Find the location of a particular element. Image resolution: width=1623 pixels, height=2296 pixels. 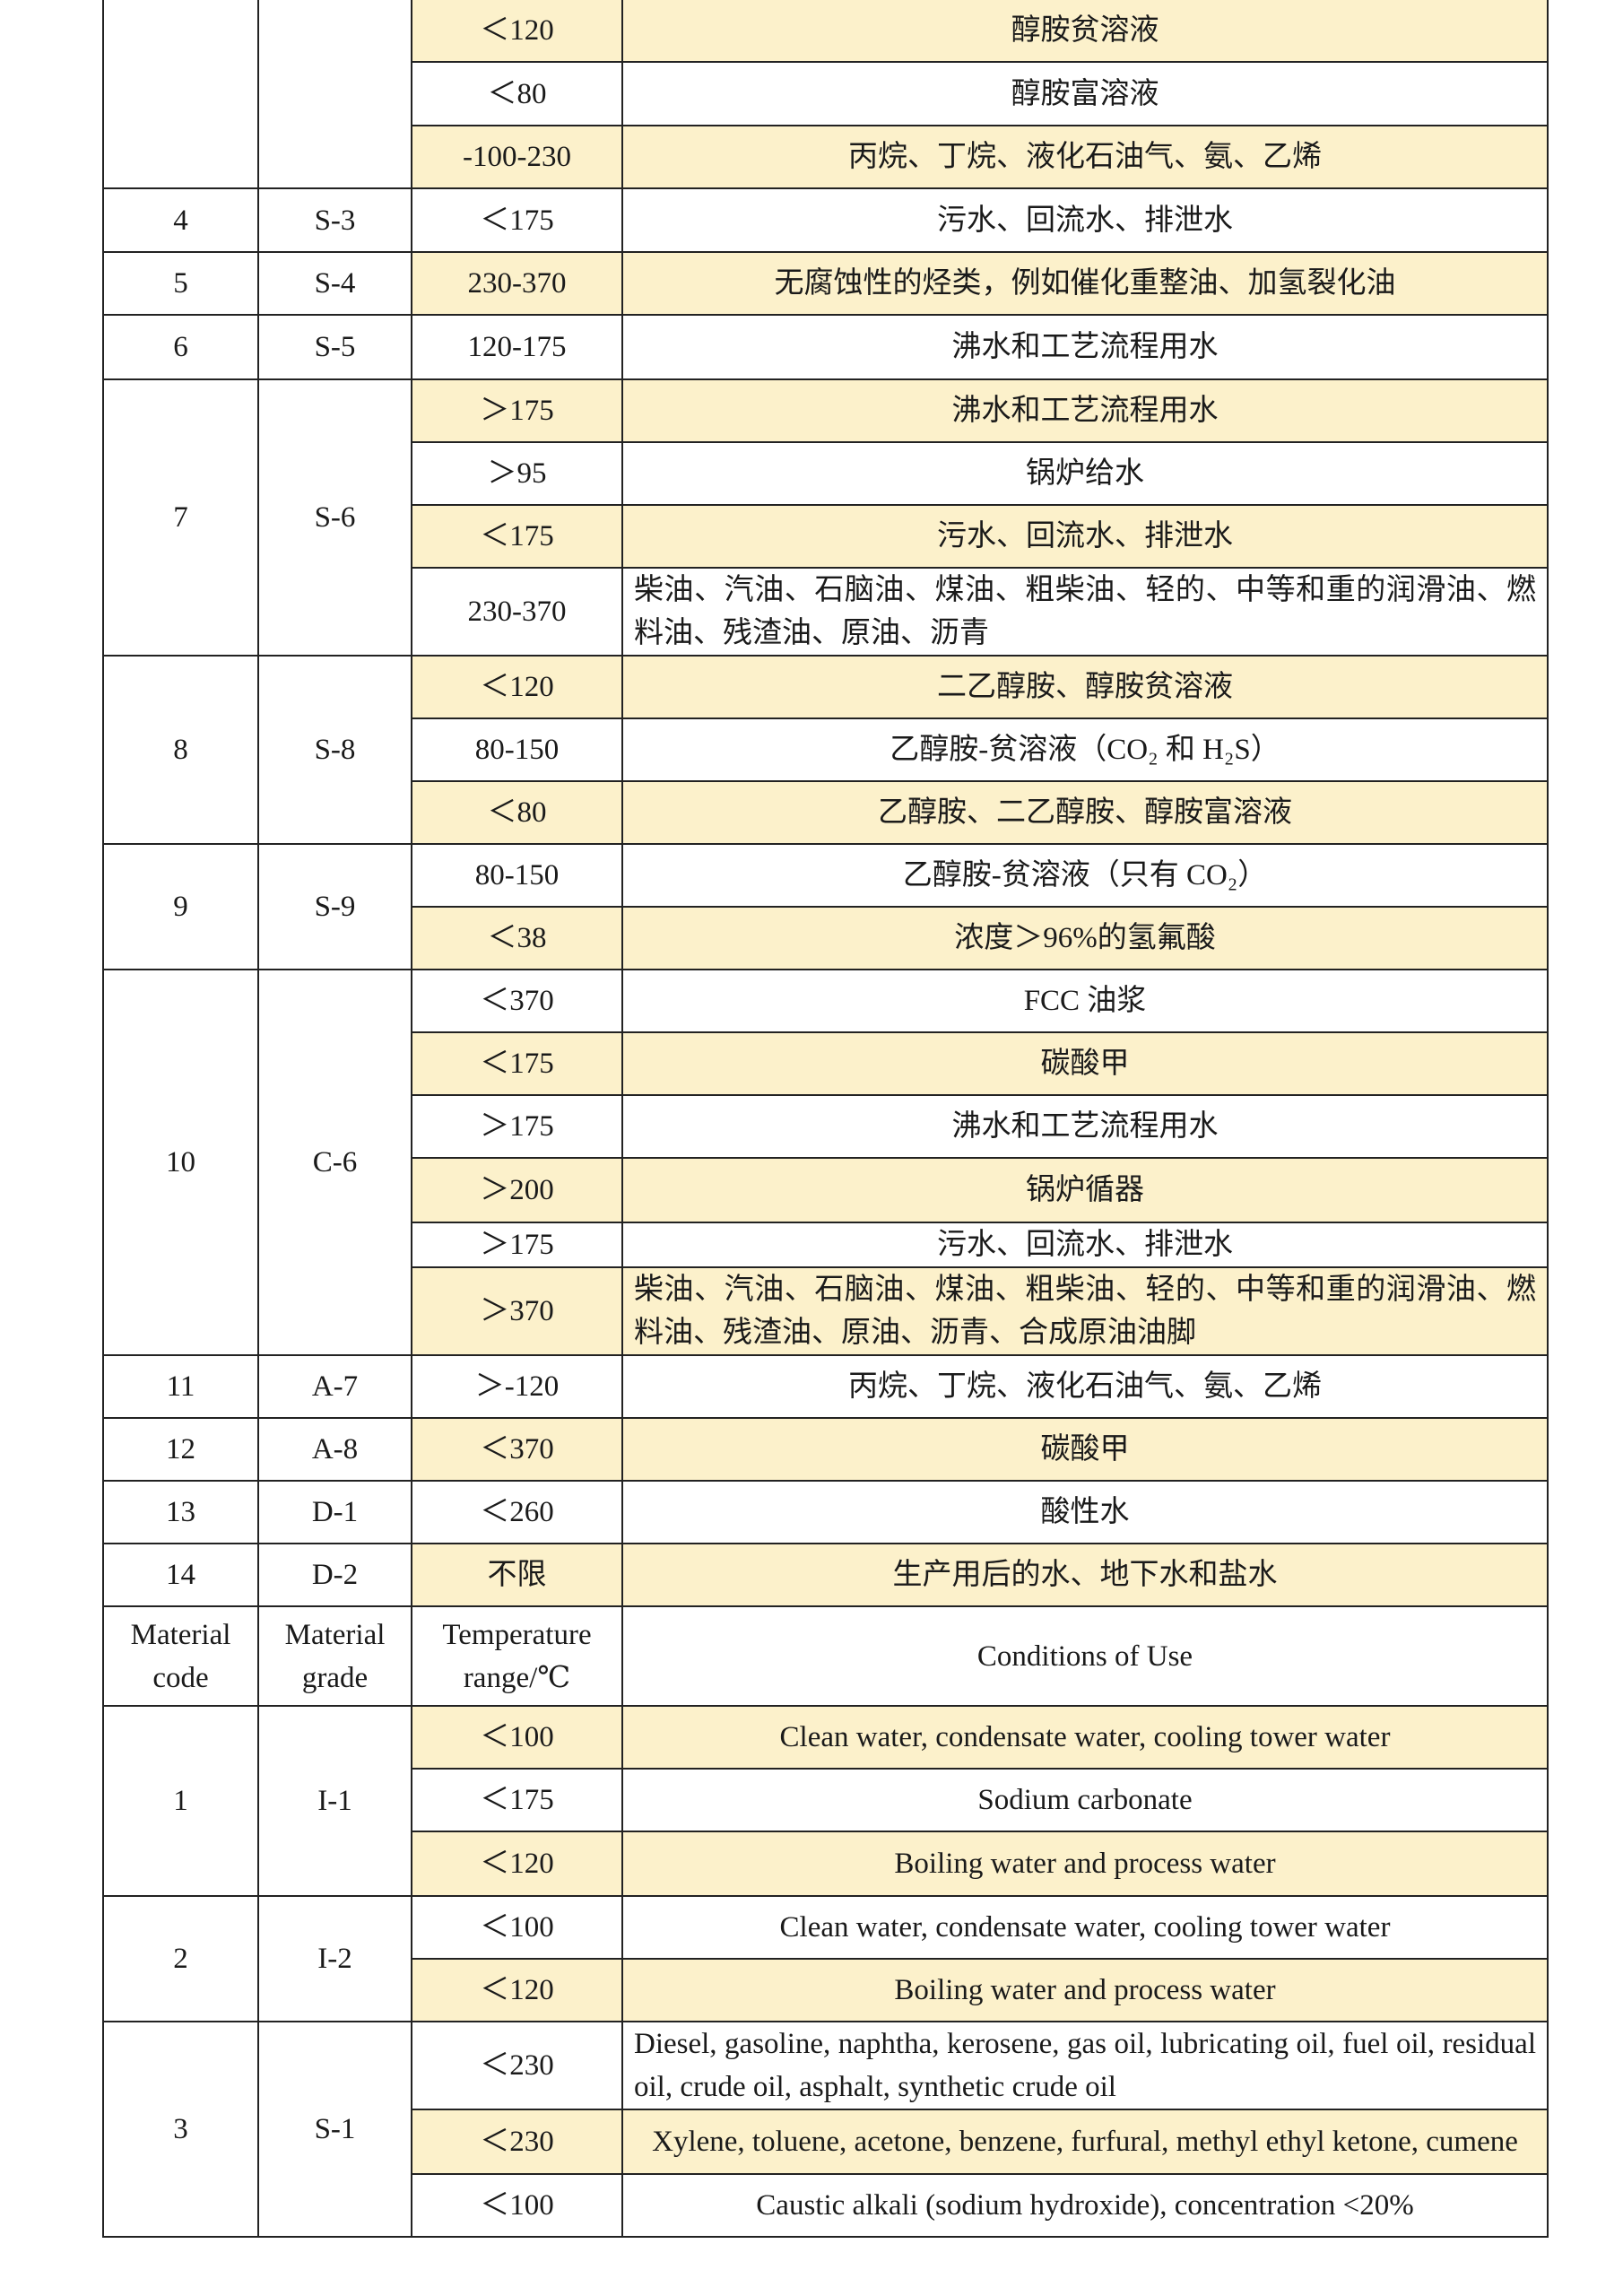

table-row: -100-230 丙烷、丁烷、液化石油气、氨、乙烯 is located at coordinates (826, 157).